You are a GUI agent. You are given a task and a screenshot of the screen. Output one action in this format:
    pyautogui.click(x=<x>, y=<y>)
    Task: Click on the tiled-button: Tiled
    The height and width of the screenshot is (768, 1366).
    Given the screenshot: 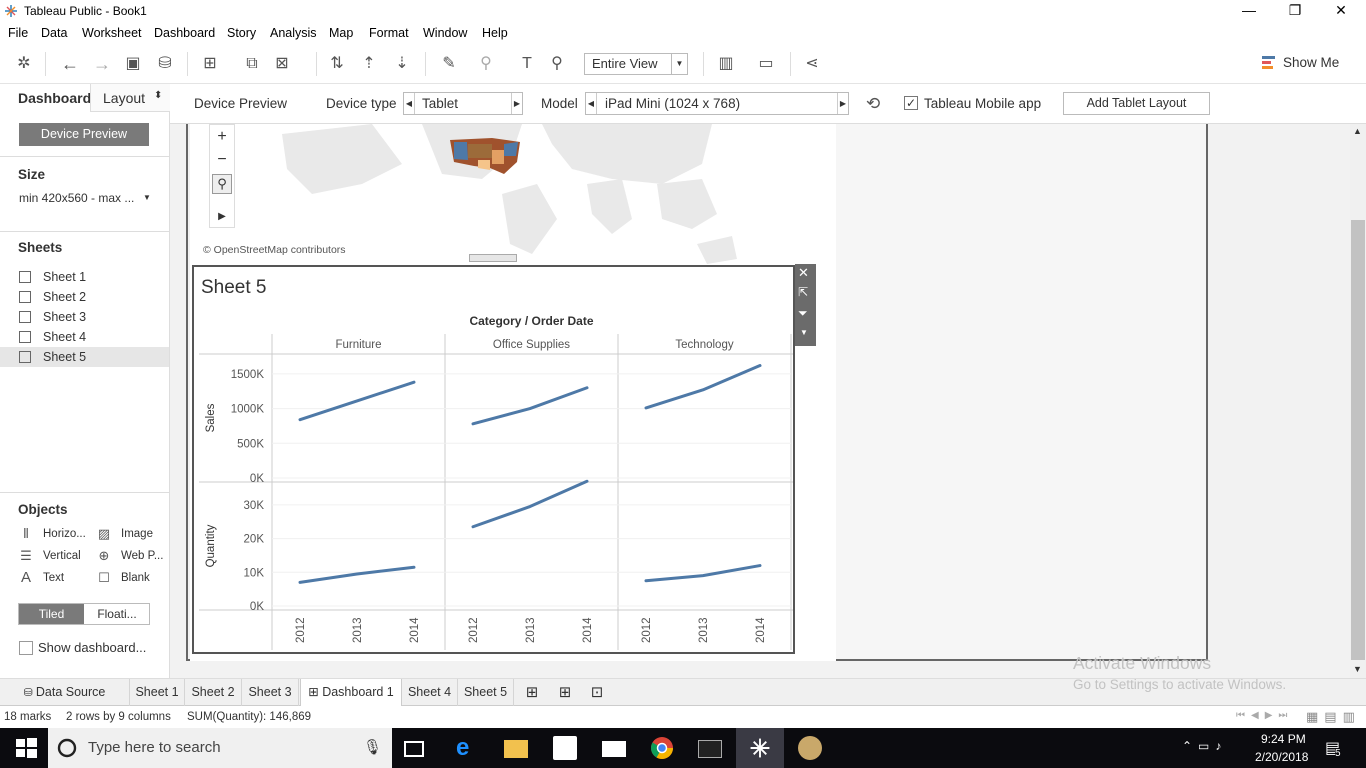 What is the action you would take?
    pyautogui.click(x=51, y=614)
    